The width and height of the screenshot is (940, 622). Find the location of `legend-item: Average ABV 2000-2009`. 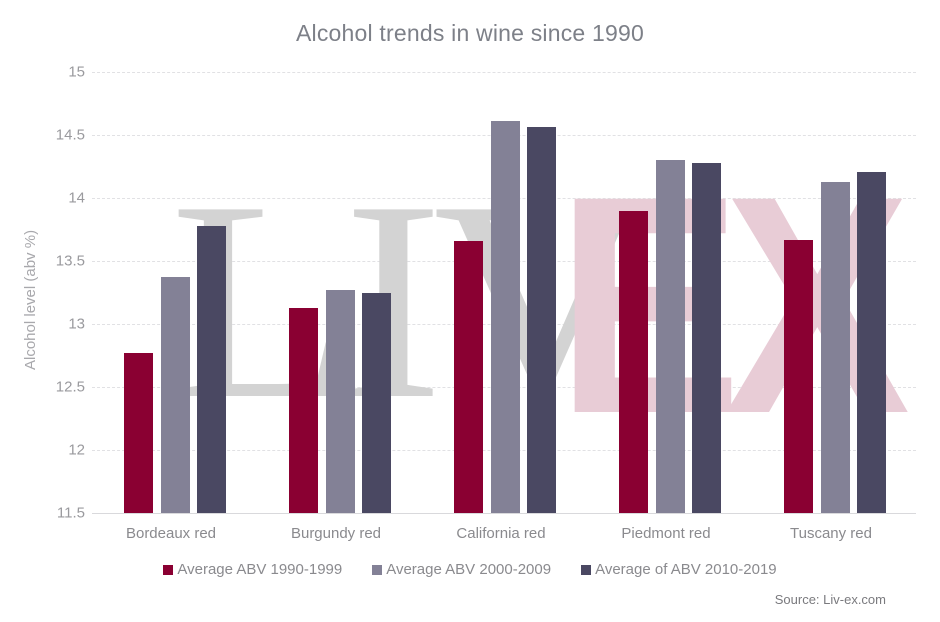

legend-item: Average ABV 2000-2009 is located at coordinates (461, 569).